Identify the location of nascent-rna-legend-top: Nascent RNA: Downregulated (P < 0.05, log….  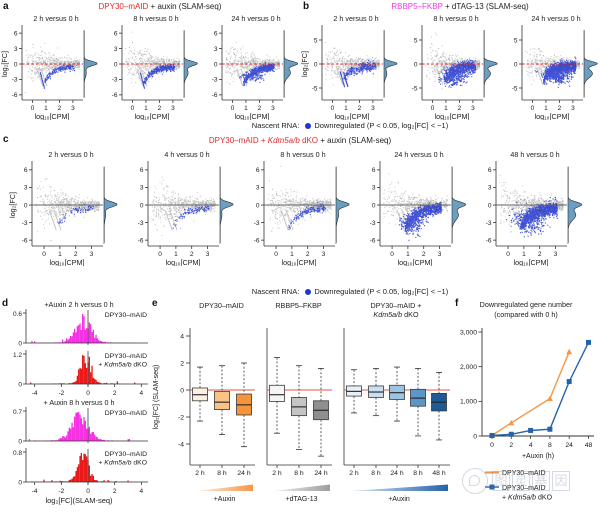
(350, 125).